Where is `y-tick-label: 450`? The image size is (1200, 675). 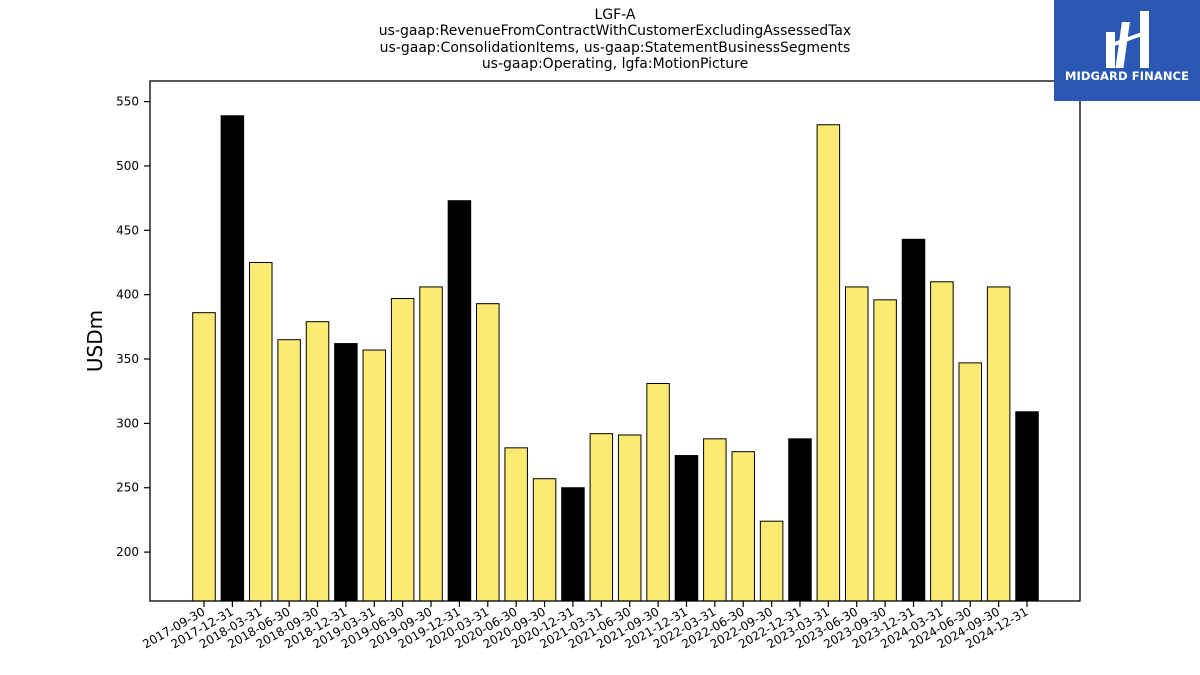 y-tick-label: 450 is located at coordinates (127, 230).